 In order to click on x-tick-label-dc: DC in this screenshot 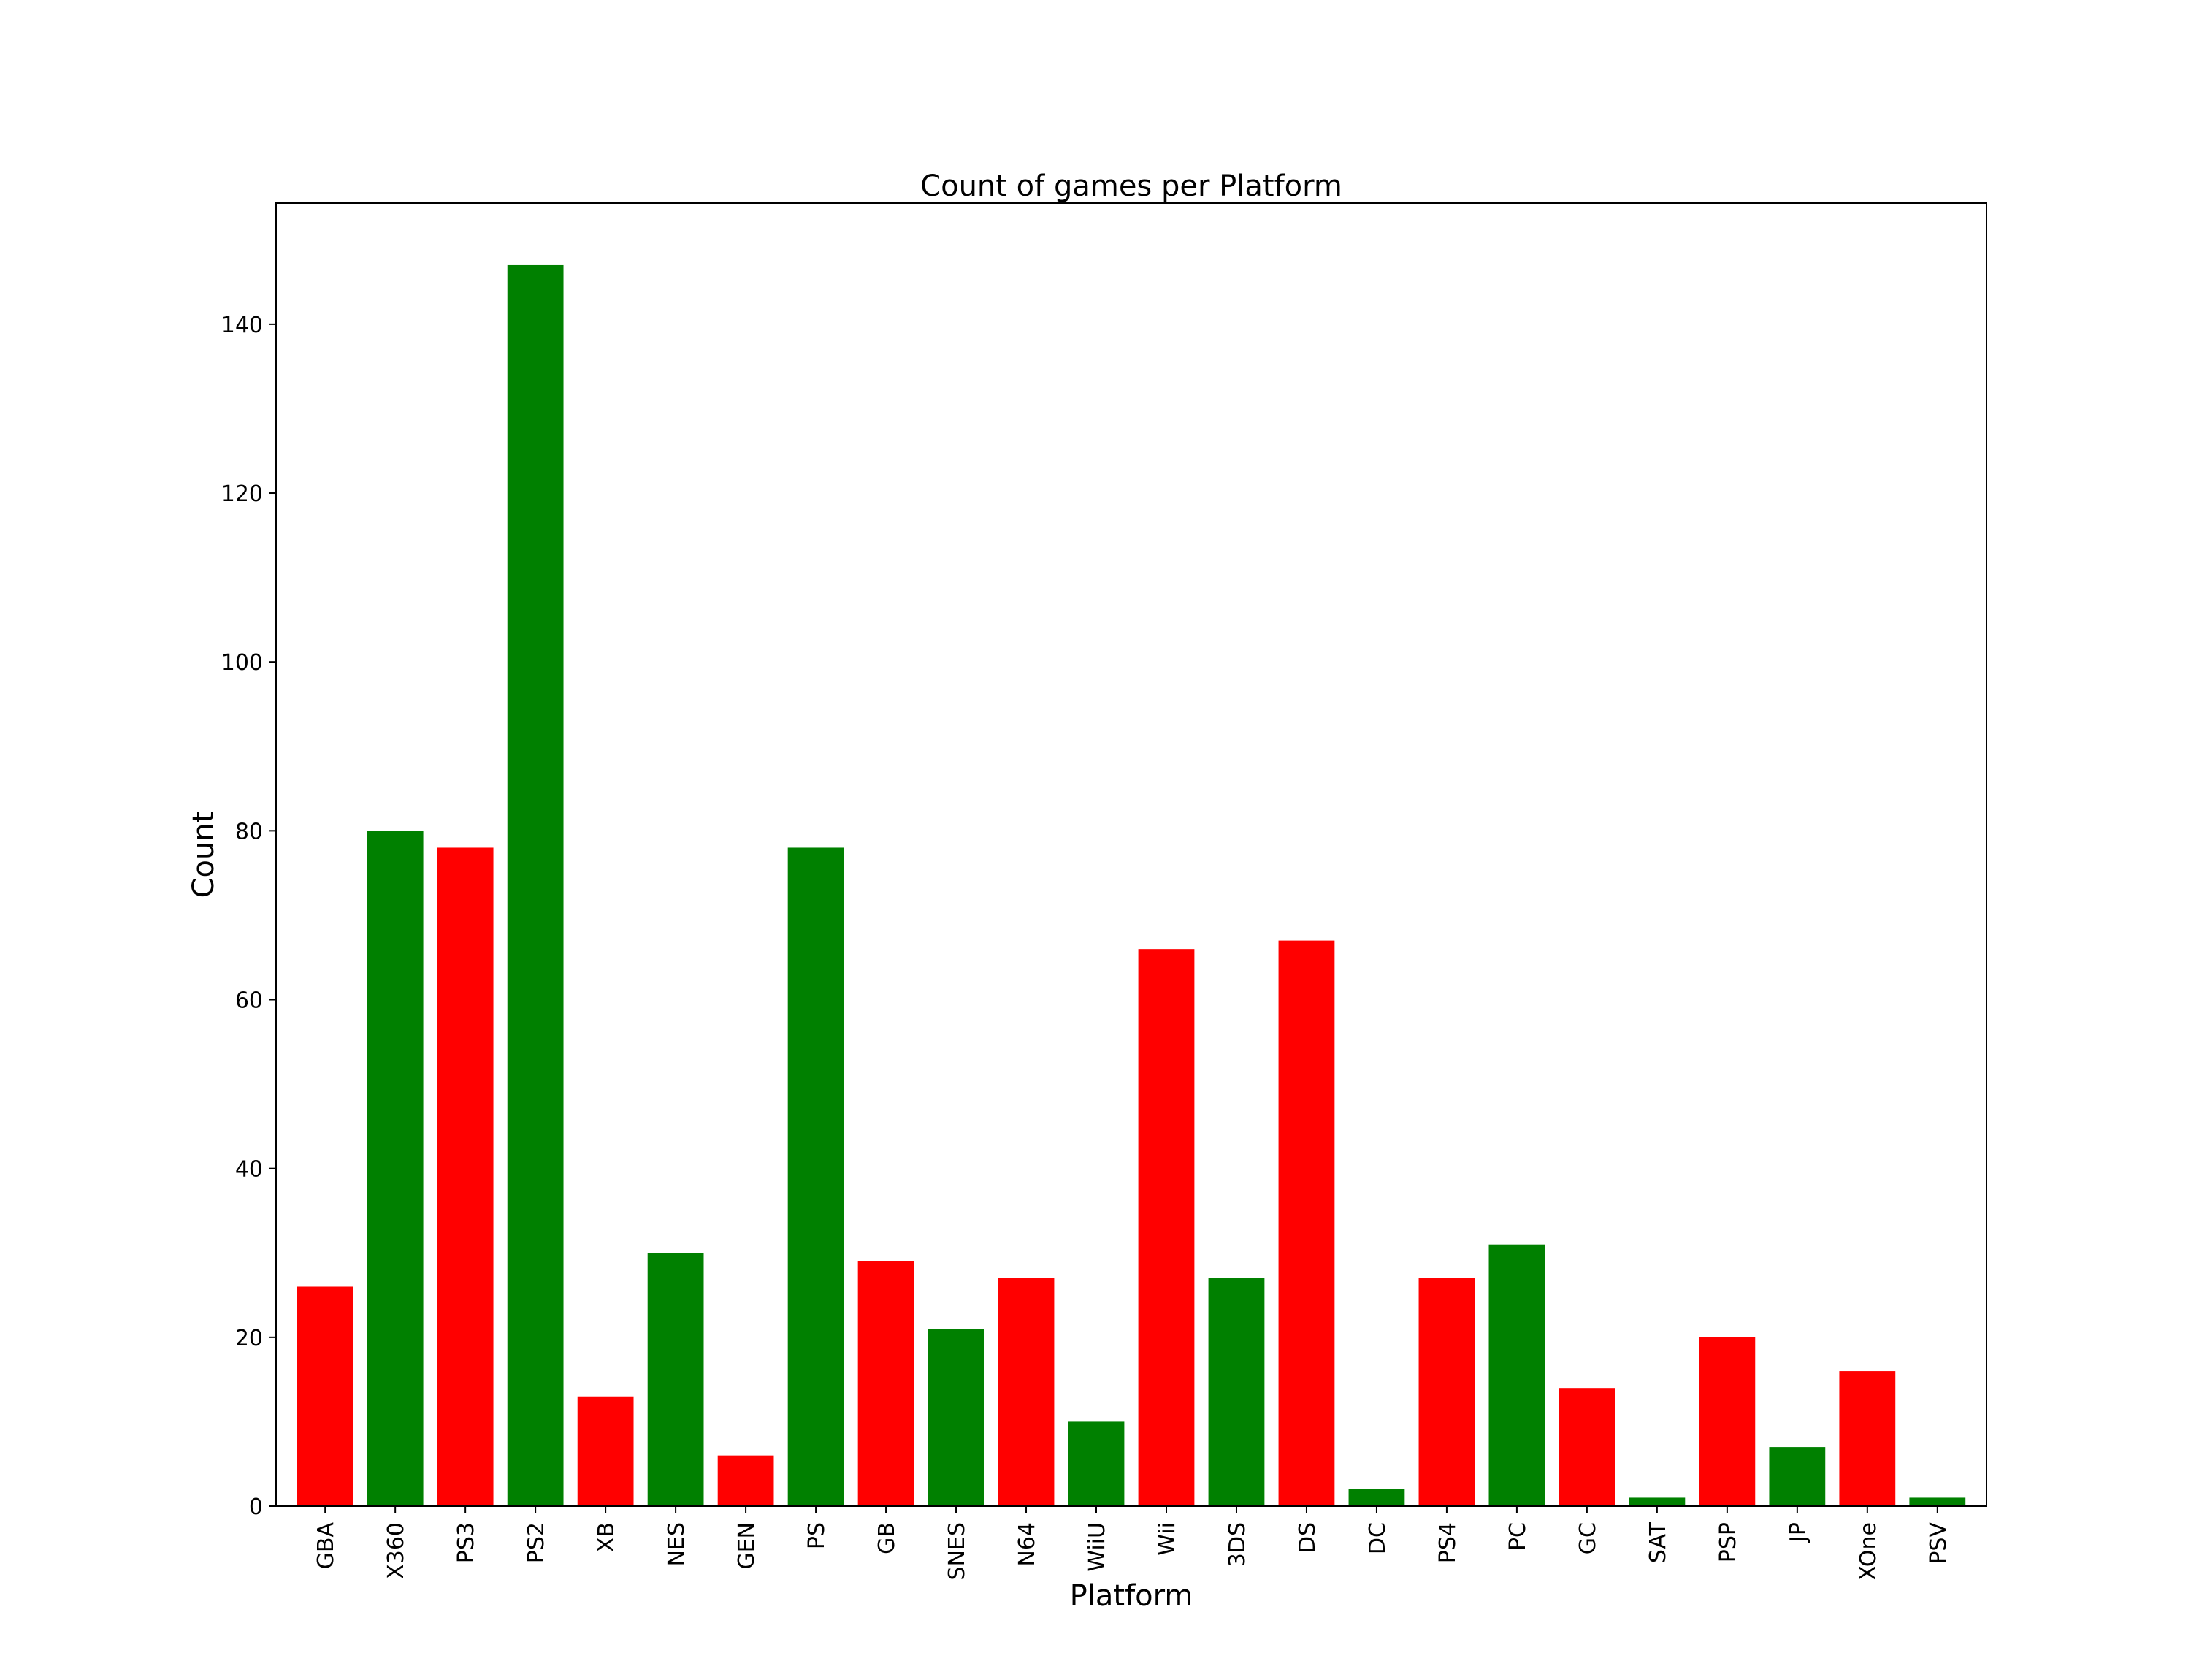, I will do `click(1378, 1538)`.